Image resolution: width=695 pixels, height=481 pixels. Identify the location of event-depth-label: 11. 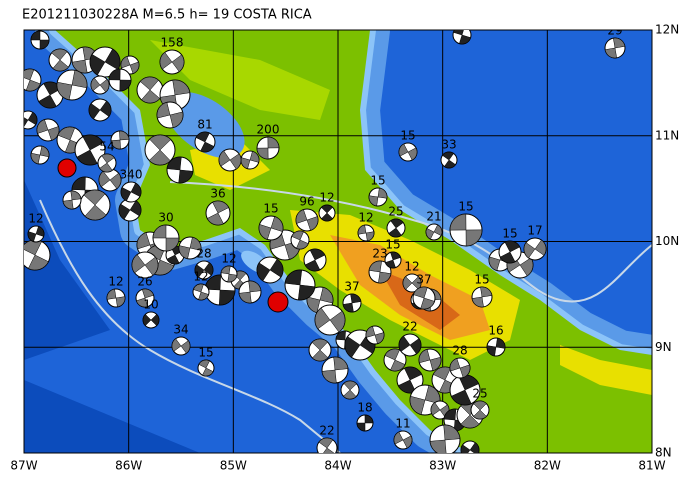
(402, 424).